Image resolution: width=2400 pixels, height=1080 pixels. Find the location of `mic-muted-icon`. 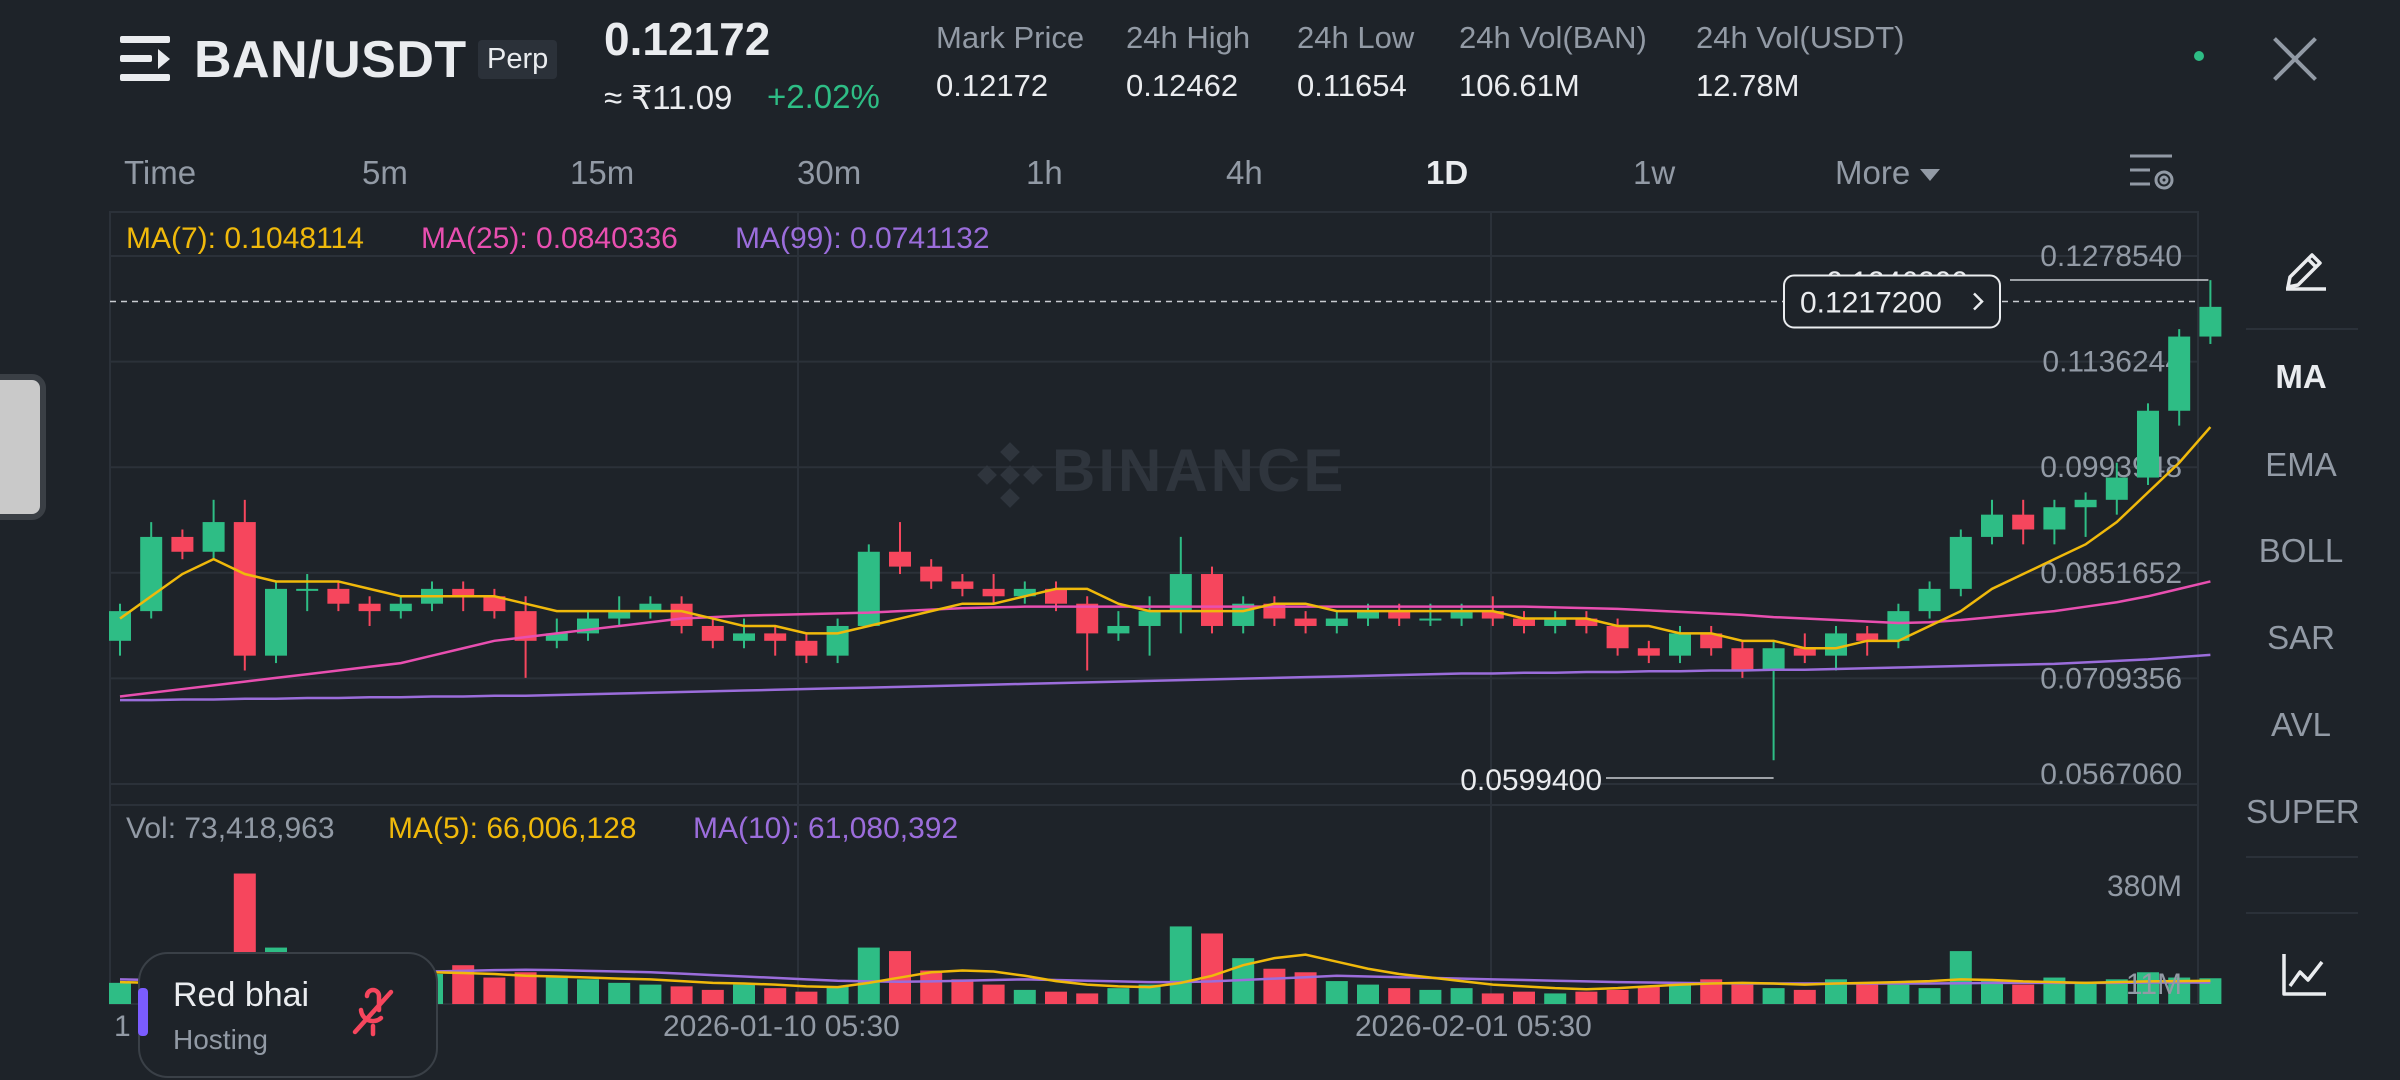

mic-muted-icon is located at coordinates (373, 1014).